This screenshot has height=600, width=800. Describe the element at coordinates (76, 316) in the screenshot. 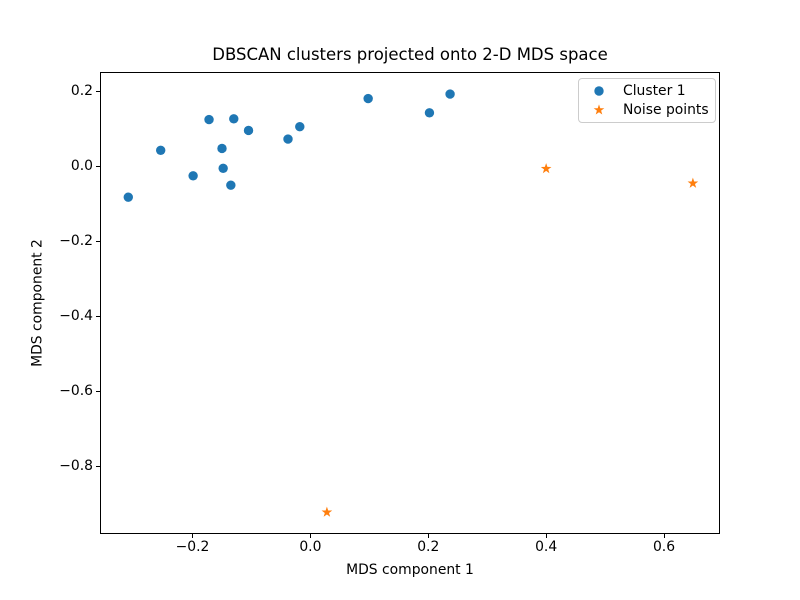

I see `y-tick-label: −0.4` at that location.